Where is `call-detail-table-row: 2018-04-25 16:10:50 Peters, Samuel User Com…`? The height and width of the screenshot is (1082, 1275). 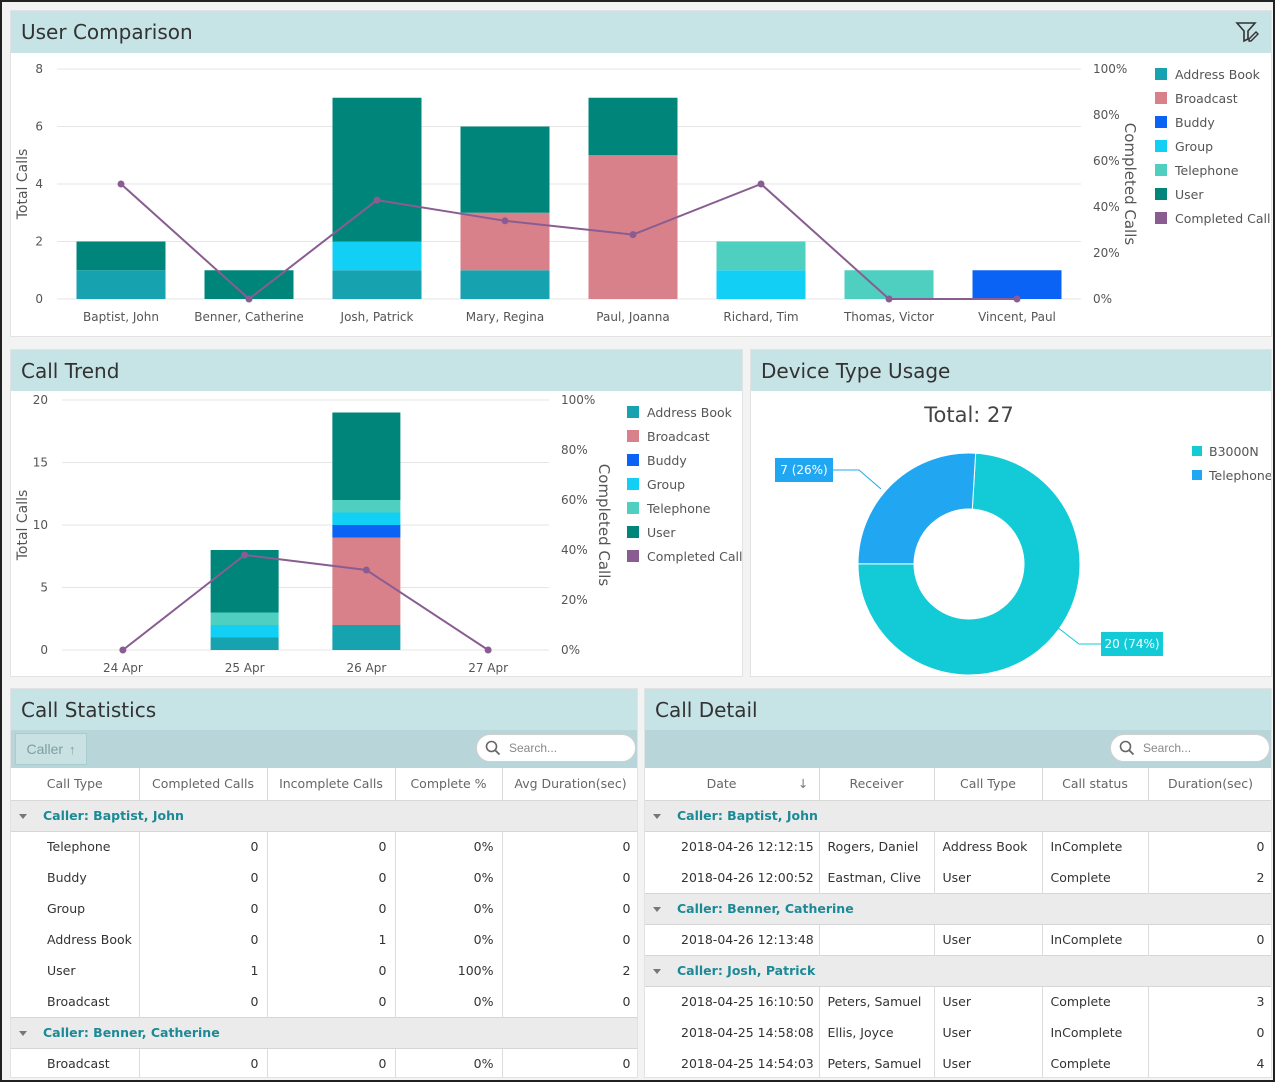
call-detail-table-row: 2018-04-25 16:10:50 Peters, Samuel User Com… is located at coordinates (958, 1001).